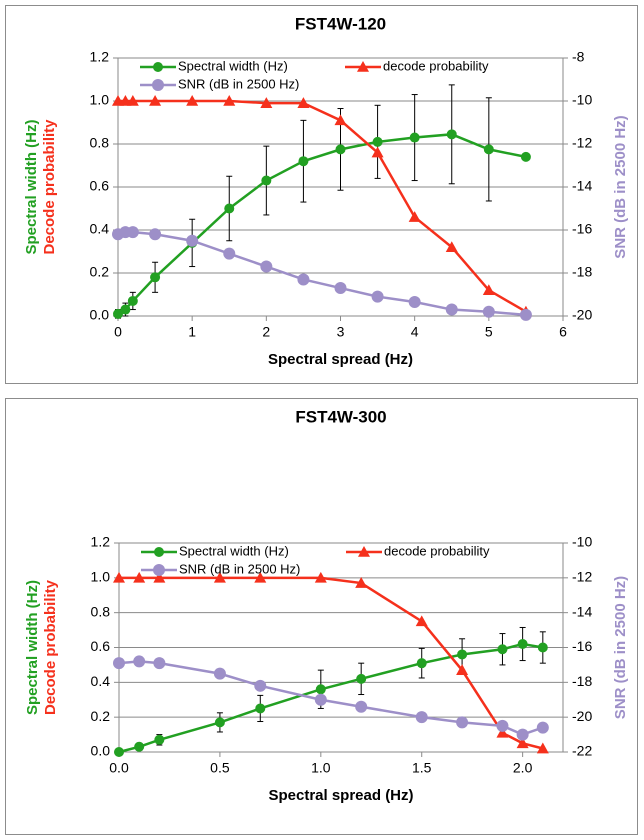  What do you see at coordinates (582, 186) in the screenshot?
I see `y2-tick-label: -14` at bounding box center [582, 186].